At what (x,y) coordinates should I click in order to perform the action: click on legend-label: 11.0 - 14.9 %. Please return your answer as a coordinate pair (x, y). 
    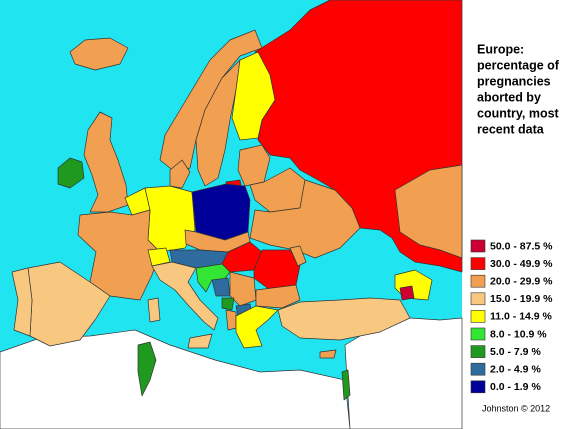
    Looking at the image, I should click on (521, 317).